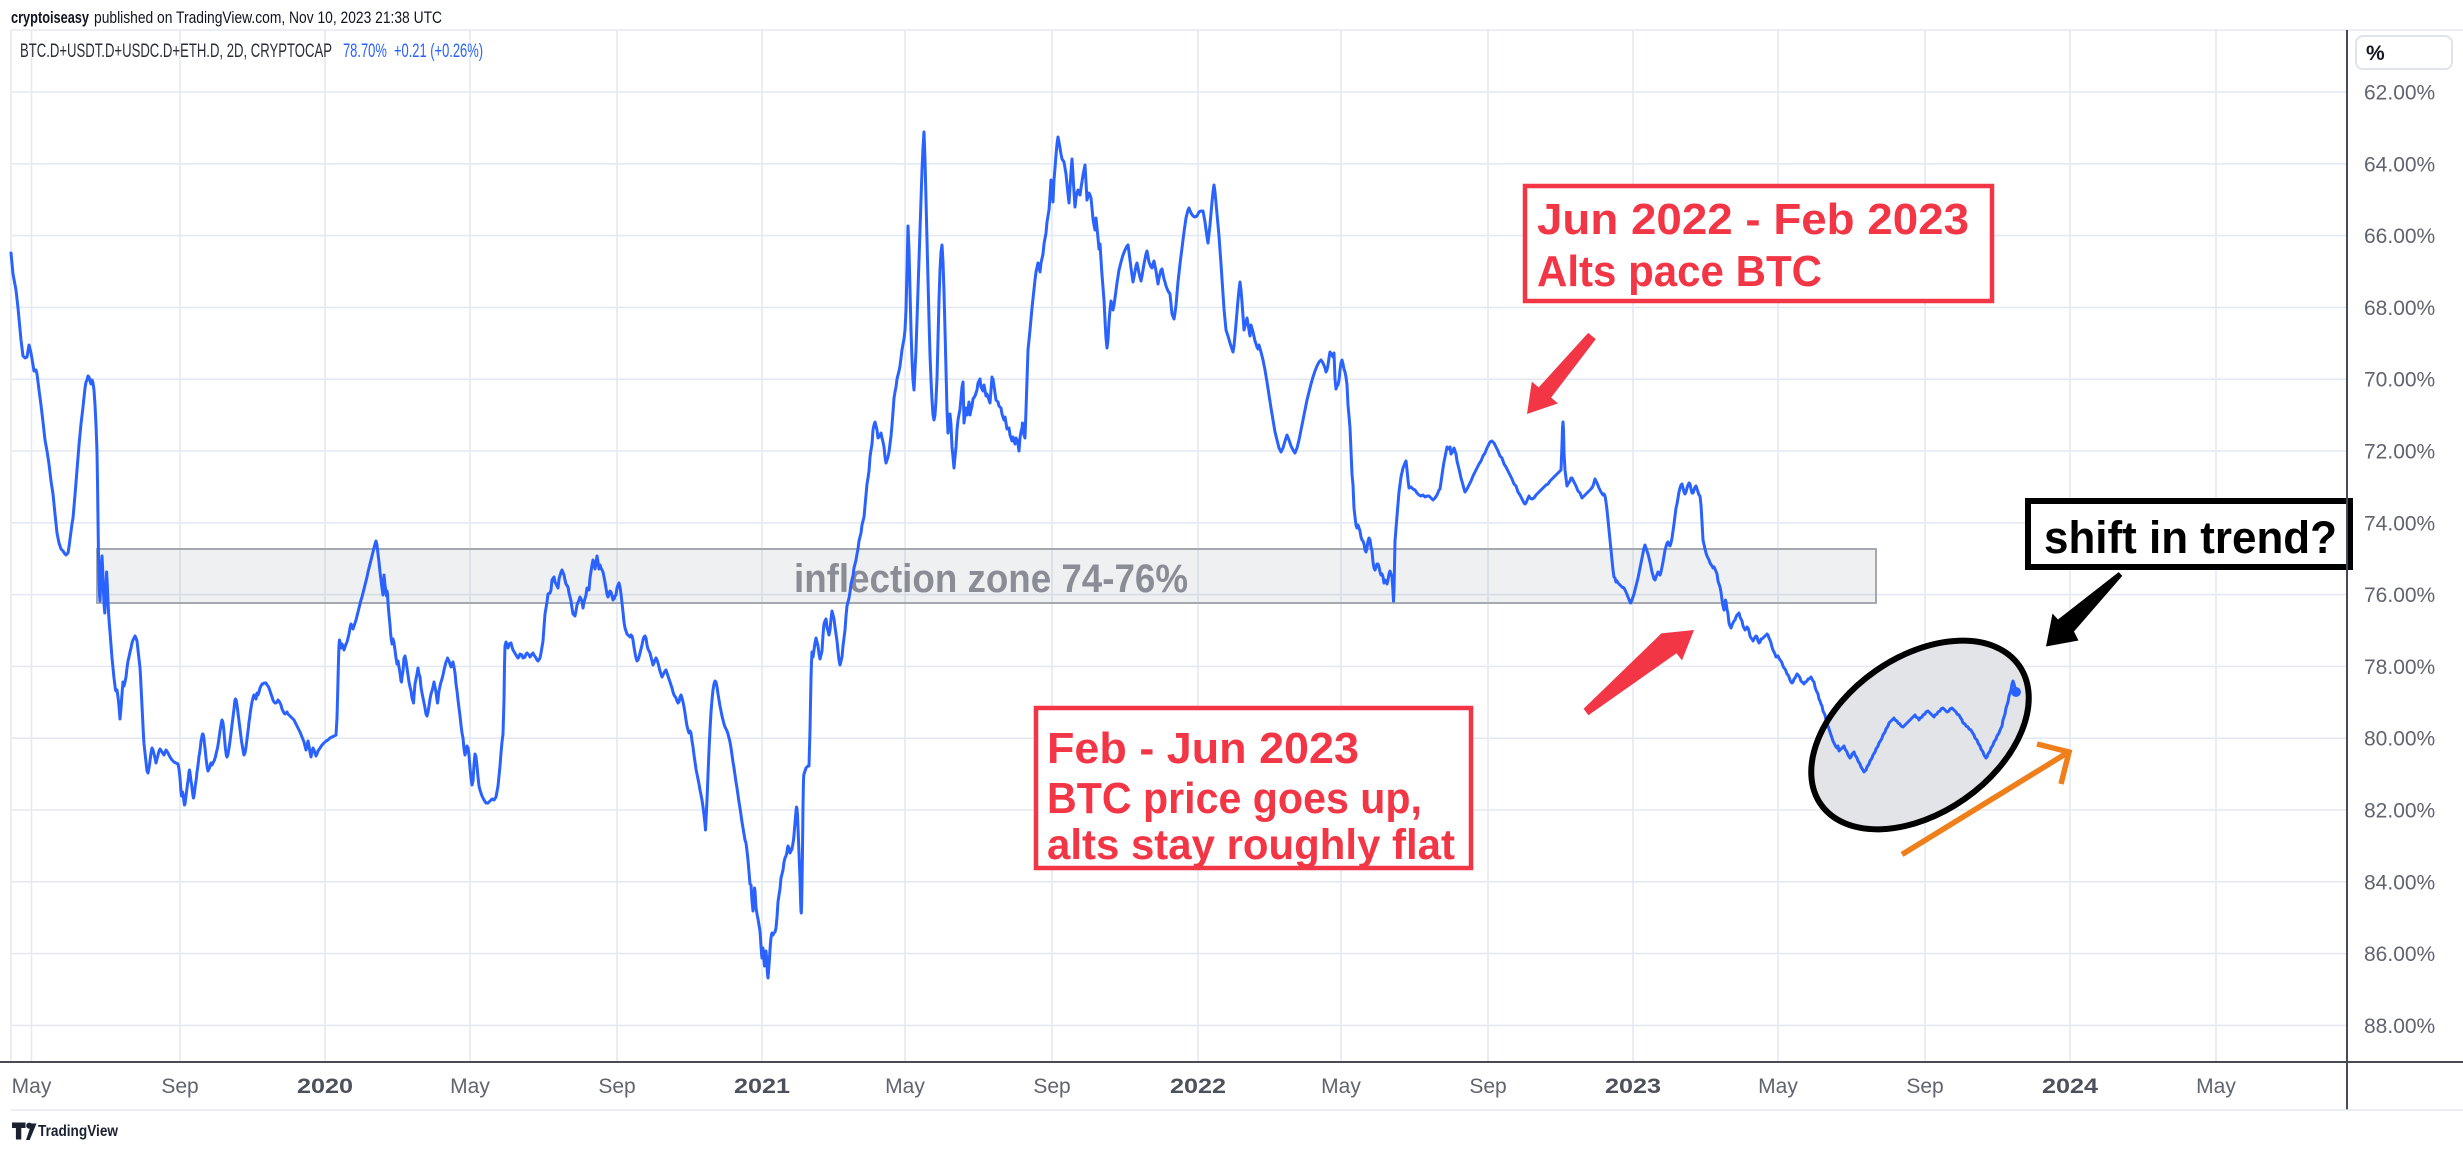  Describe the element at coordinates (2399, 954) in the screenshot. I see `svg-text: 86.00%` at that location.